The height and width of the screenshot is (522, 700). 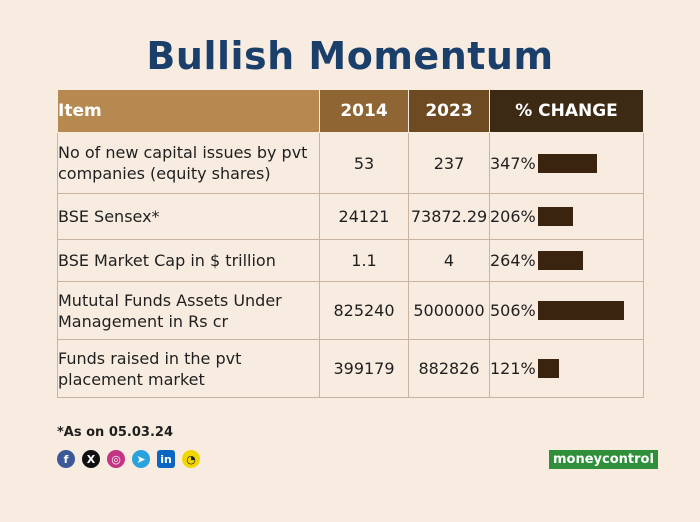 I want to click on table-row: BSE Market Cap in $ trillion 1.1 4 264%, so click(x=350, y=260).